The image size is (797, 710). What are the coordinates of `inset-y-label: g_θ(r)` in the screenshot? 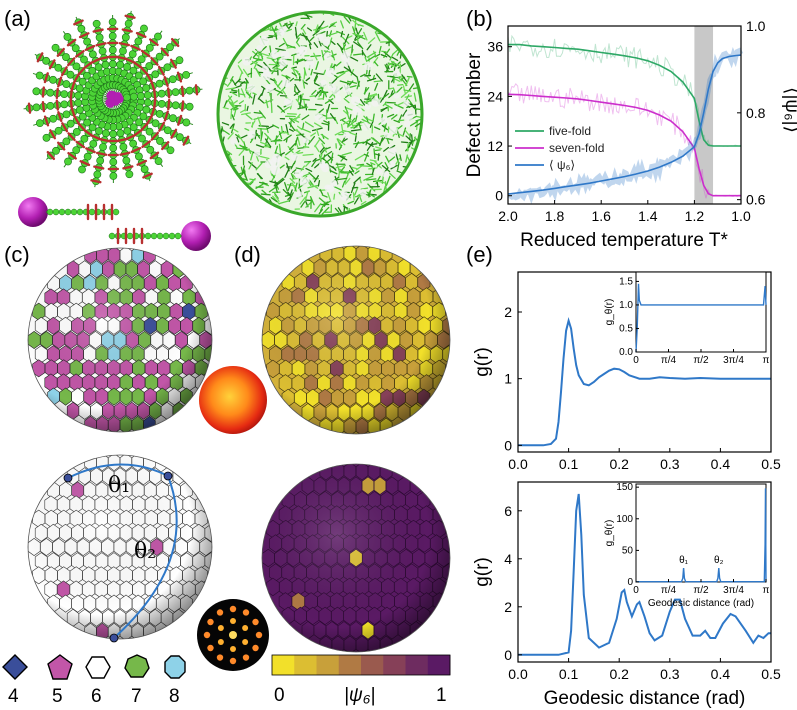 It's located at (609, 533).